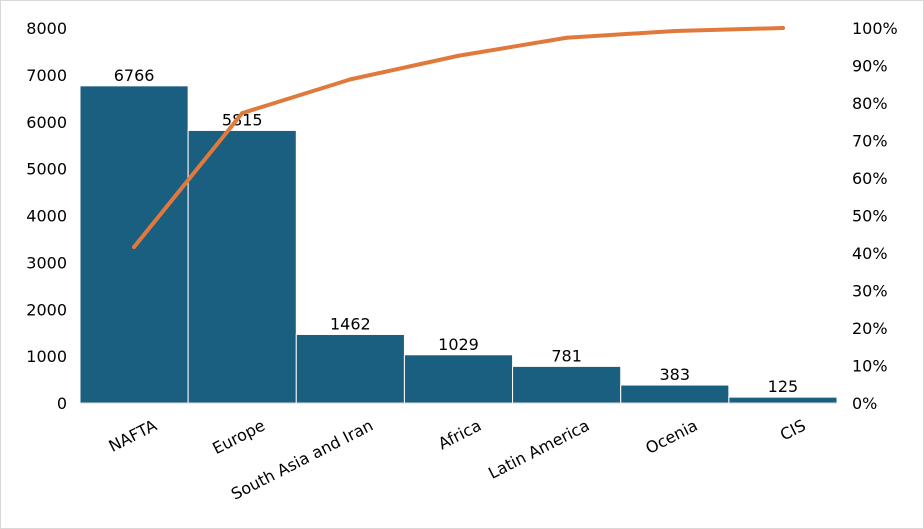 This screenshot has height=529, width=924. Describe the element at coordinates (46, 309) in the screenshot. I see `y-left-tick-2: 2000` at that location.